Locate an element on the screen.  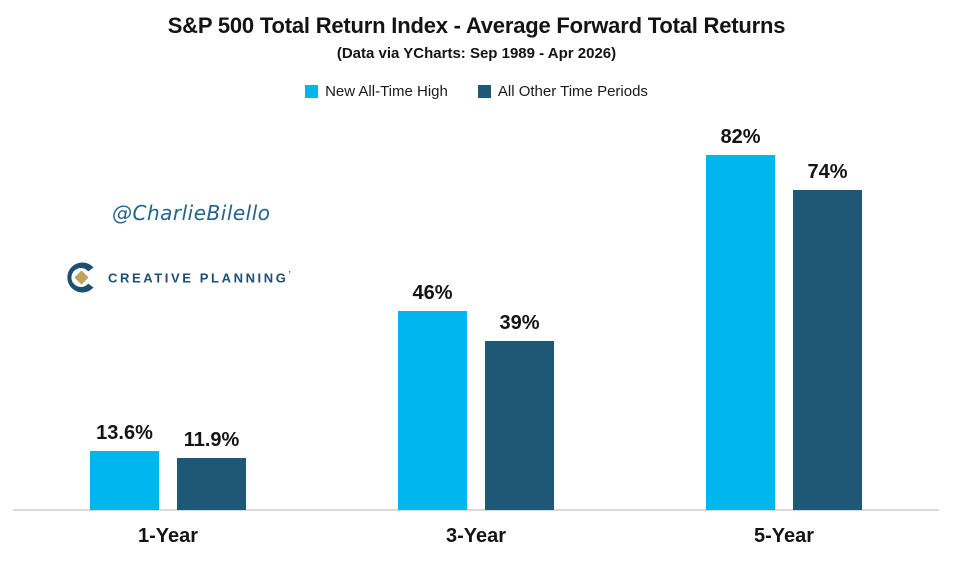
category-label-5-year: 5-Year is located at coordinates (784, 536).